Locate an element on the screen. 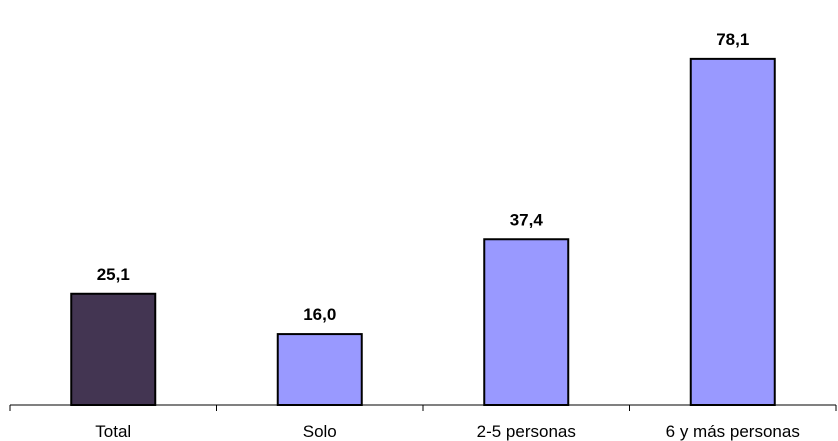 The height and width of the screenshot is (441, 838). x-axis-ticks is located at coordinates (423, 408).